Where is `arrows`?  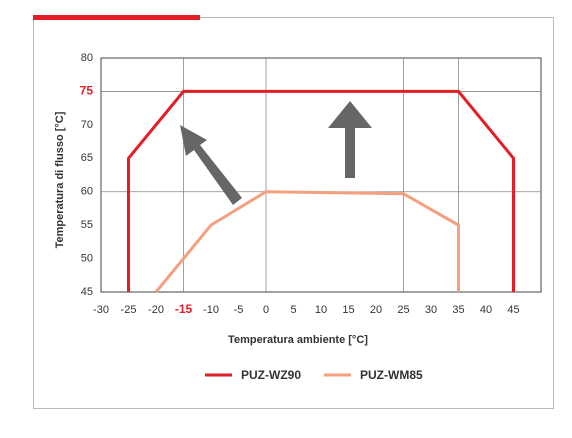 arrows is located at coordinates (276, 153).